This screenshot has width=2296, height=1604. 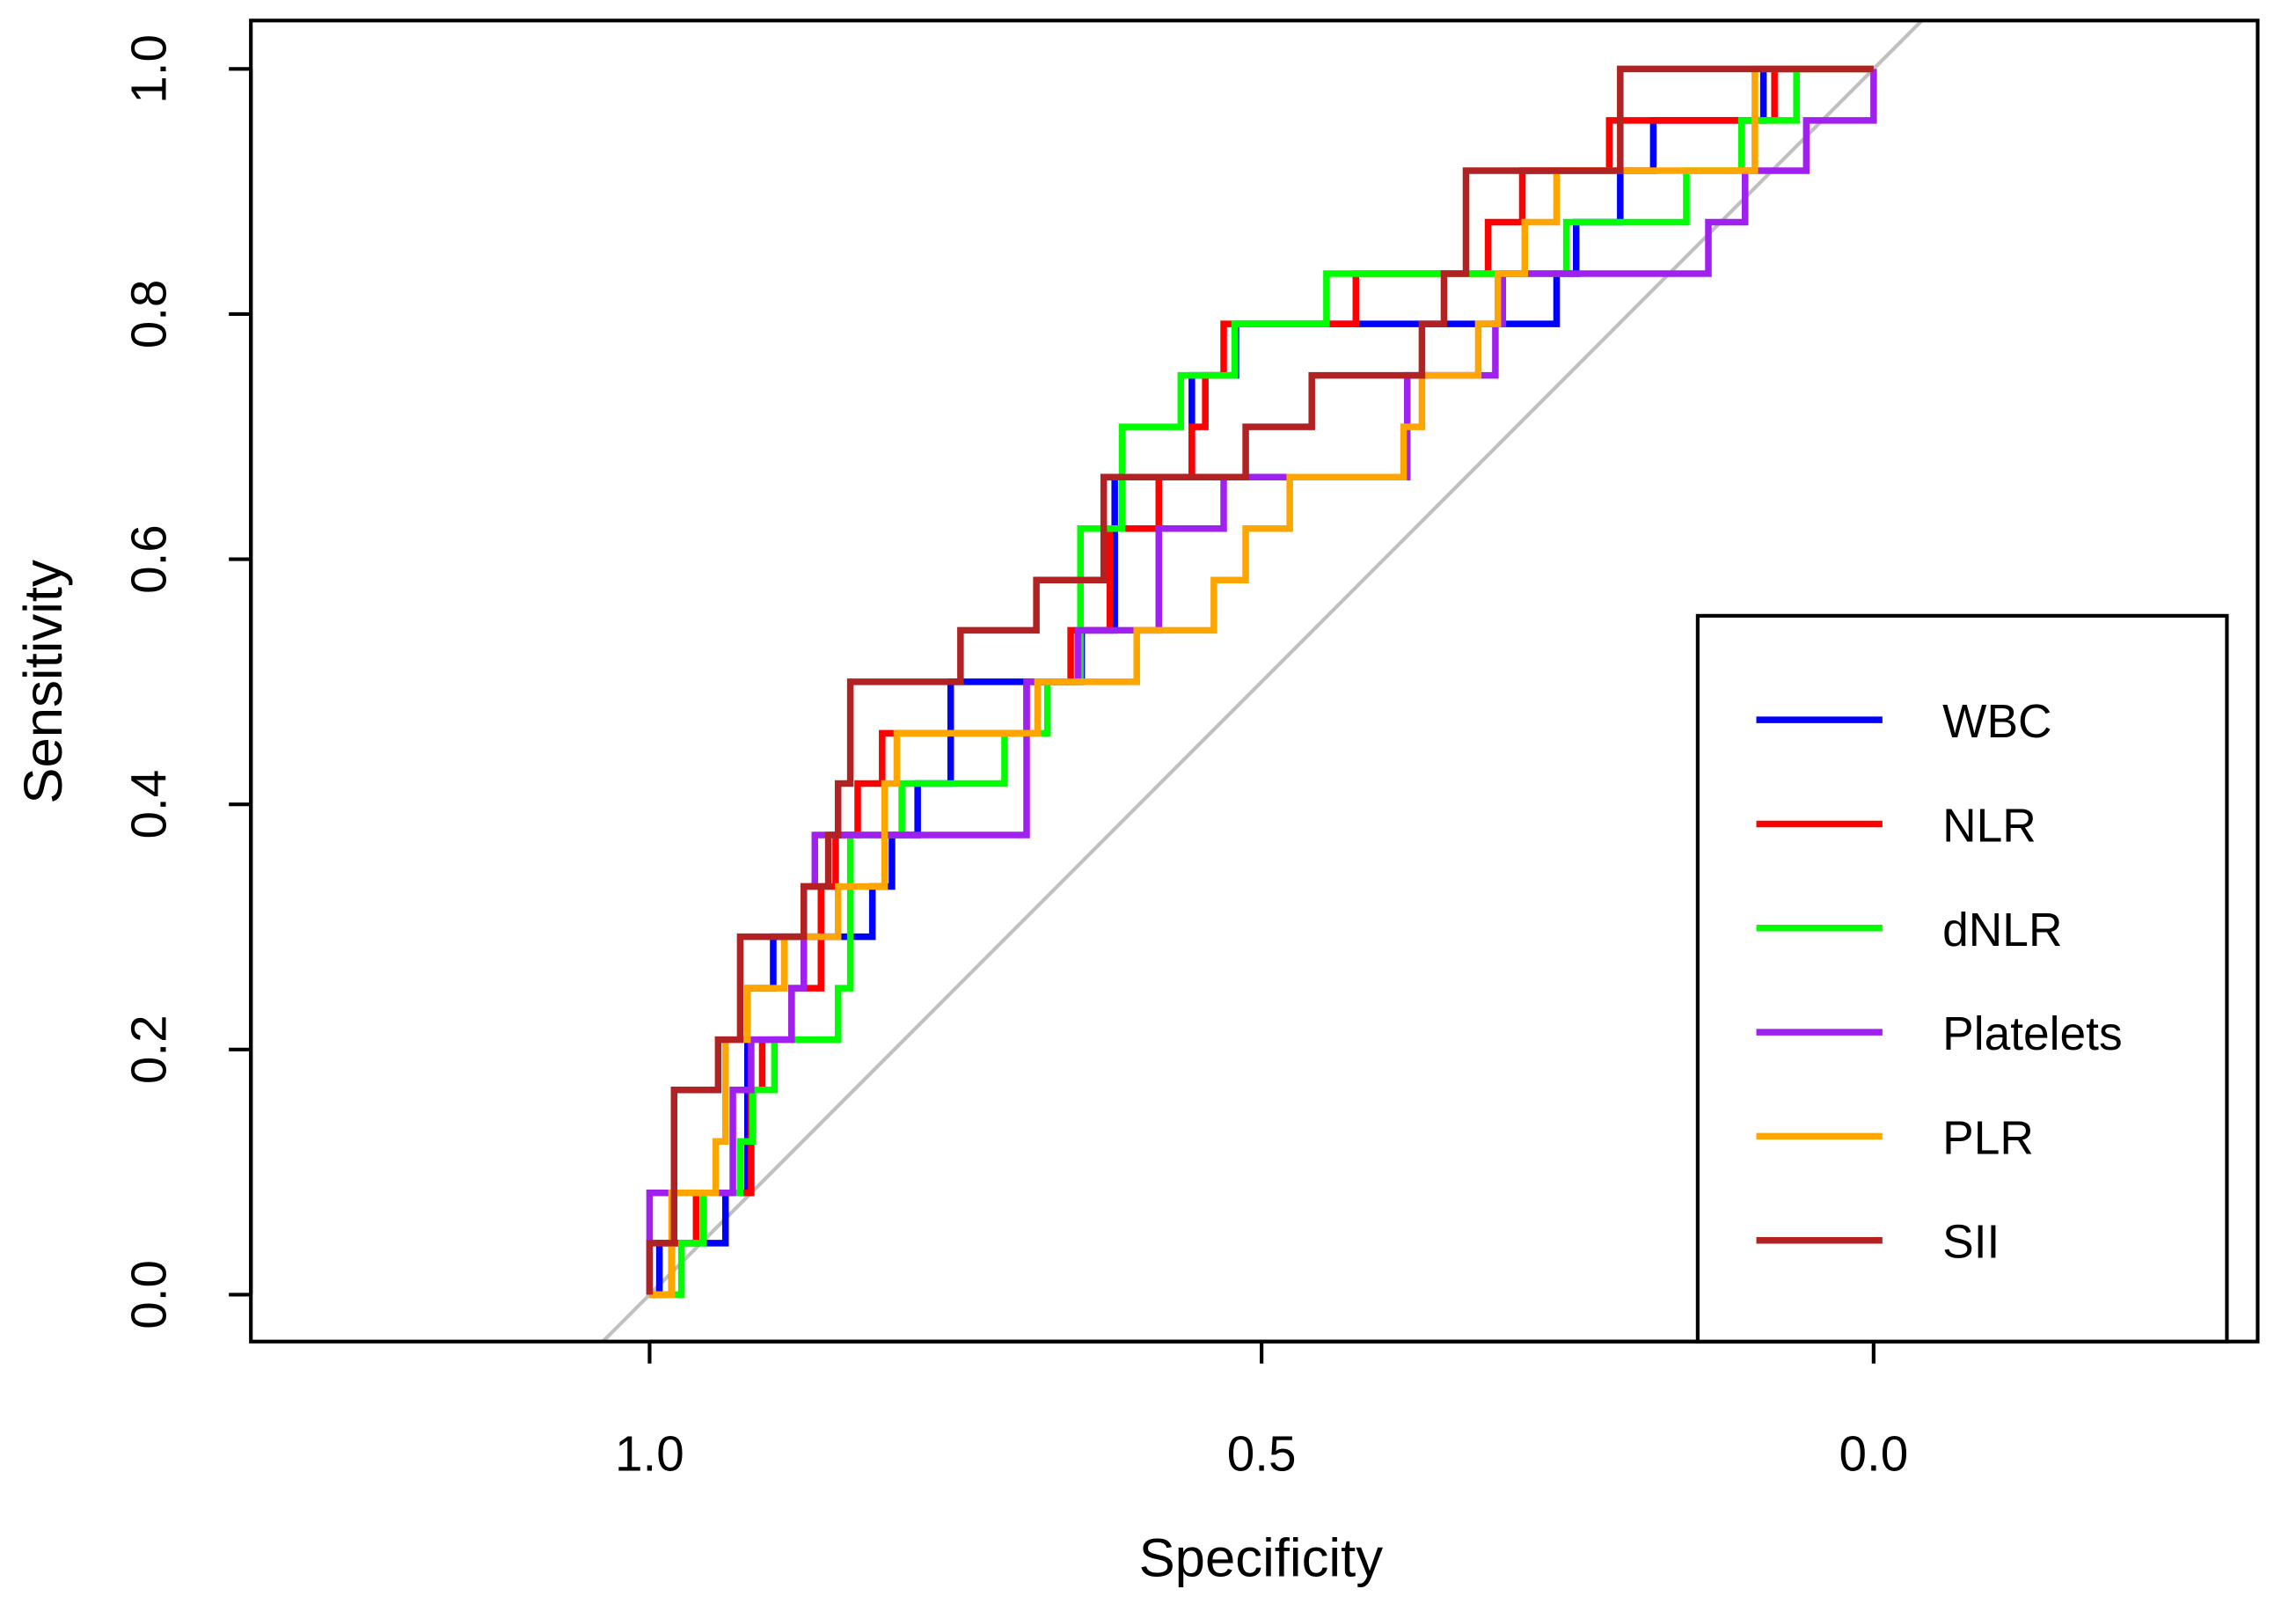 I want to click on y-tick-label: 0.0, so click(x=150, y=1294).